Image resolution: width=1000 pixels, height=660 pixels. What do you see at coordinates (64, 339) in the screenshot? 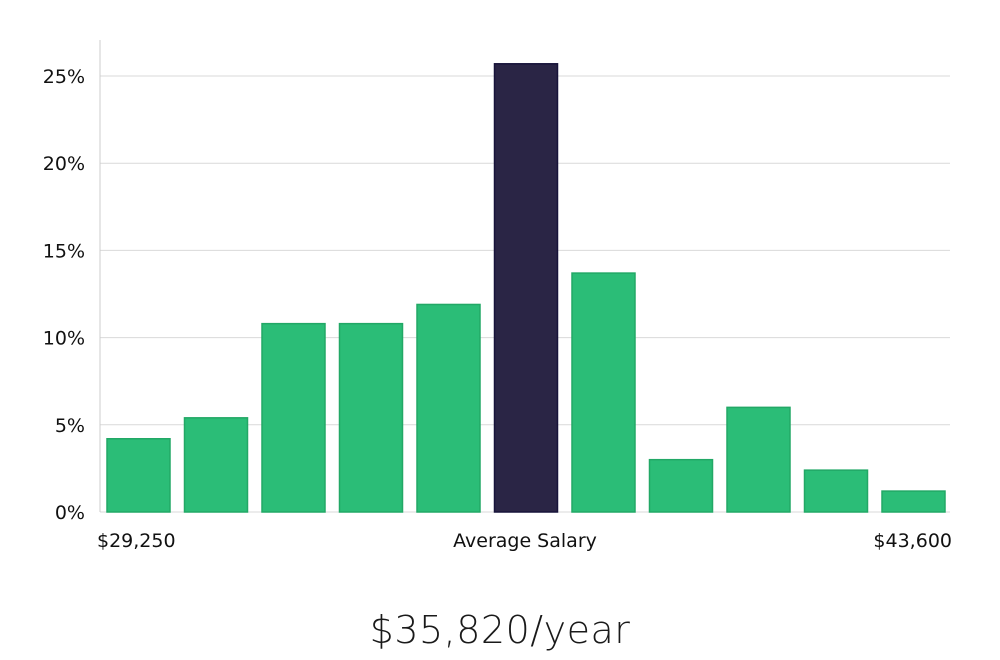
I see `y-tick-label: 10%` at bounding box center [64, 339].